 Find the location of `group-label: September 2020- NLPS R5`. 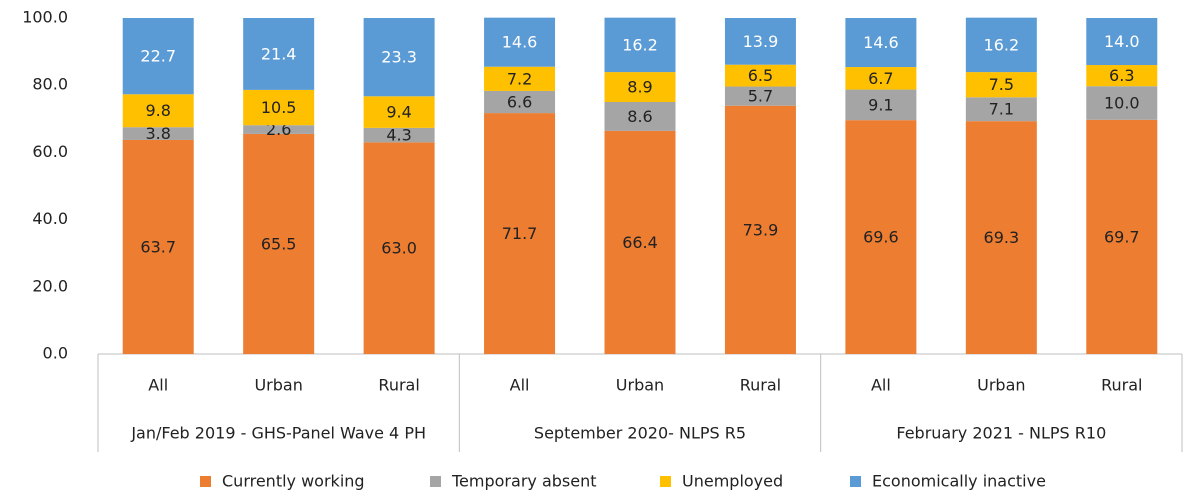

group-label: September 2020- NLPS R5 is located at coordinates (640, 433).